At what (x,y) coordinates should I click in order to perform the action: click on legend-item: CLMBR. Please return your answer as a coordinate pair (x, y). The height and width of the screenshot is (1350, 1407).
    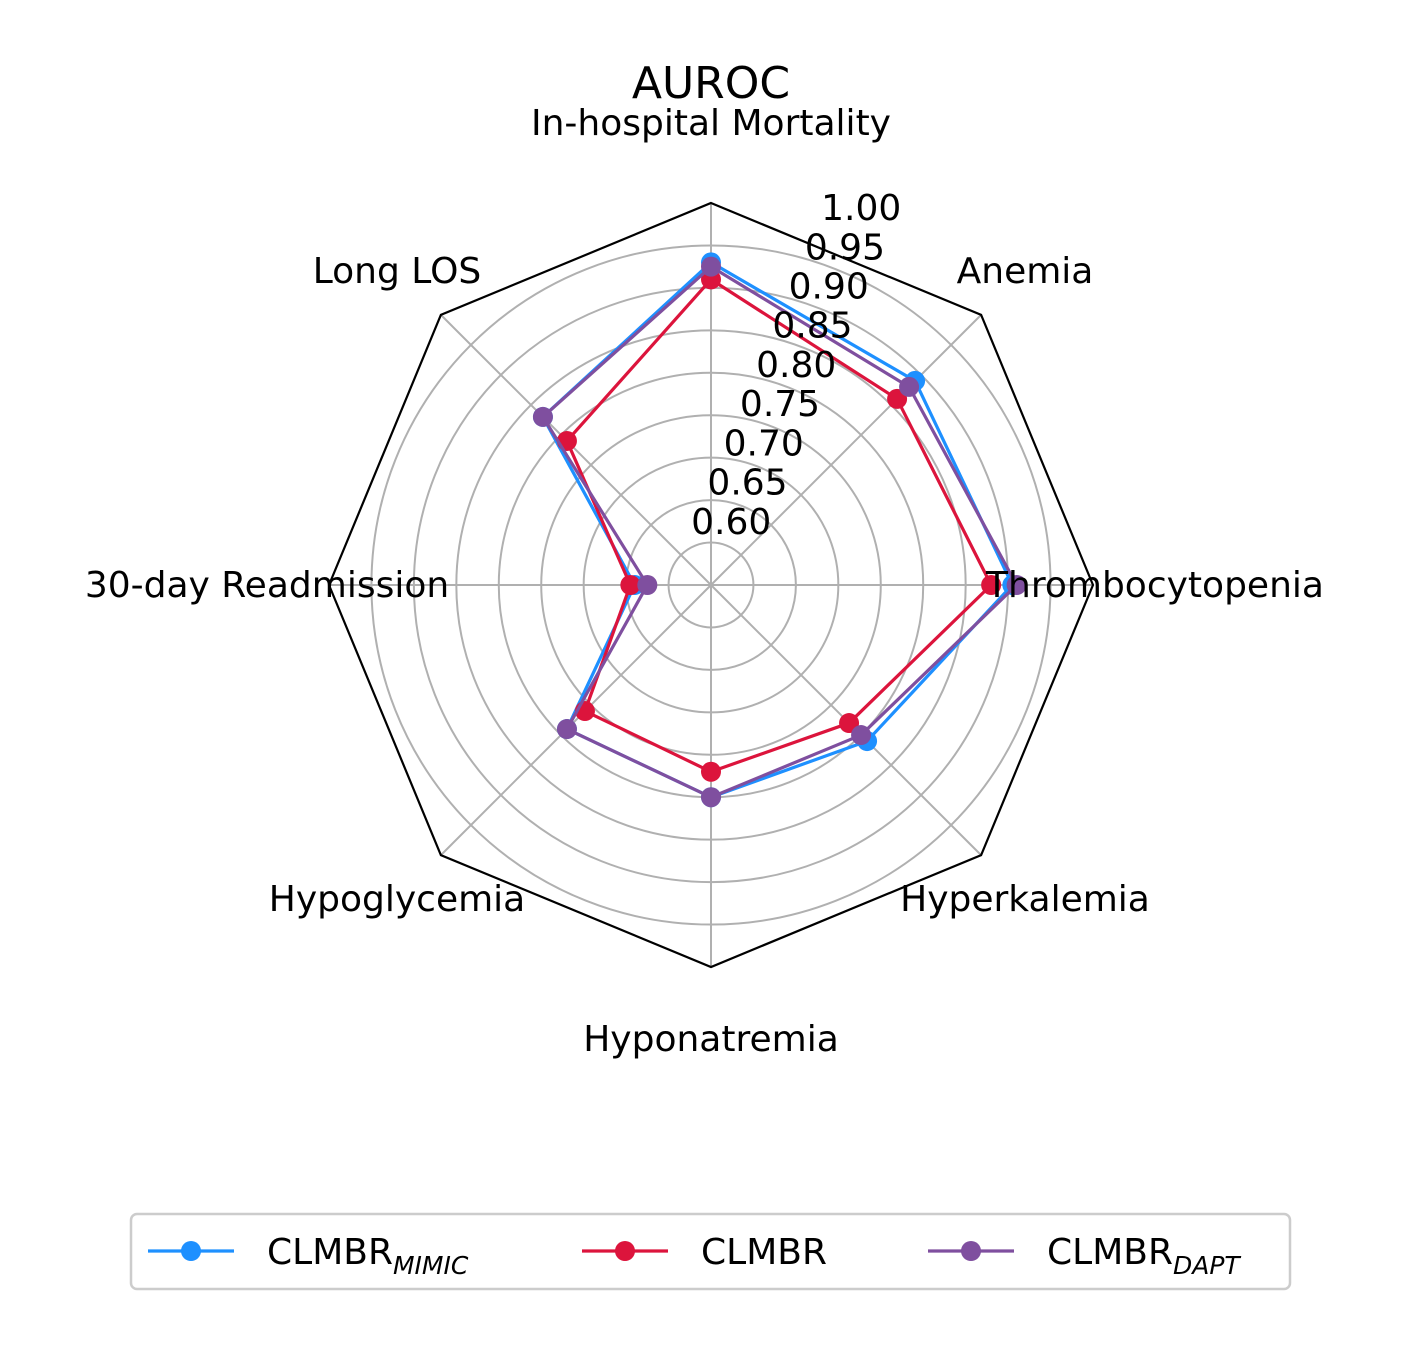
    Looking at the image, I should click on (704, 1252).